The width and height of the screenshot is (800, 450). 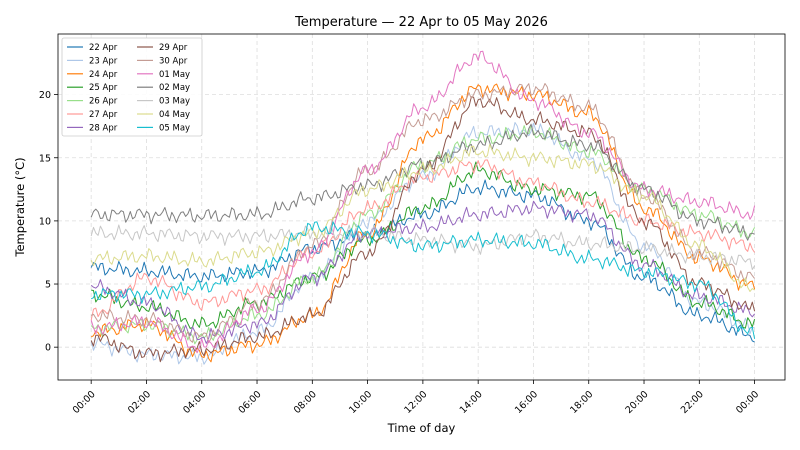 What do you see at coordinates (103, 48) in the screenshot?
I see `legend-label: 22 Apr` at bounding box center [103, 48].